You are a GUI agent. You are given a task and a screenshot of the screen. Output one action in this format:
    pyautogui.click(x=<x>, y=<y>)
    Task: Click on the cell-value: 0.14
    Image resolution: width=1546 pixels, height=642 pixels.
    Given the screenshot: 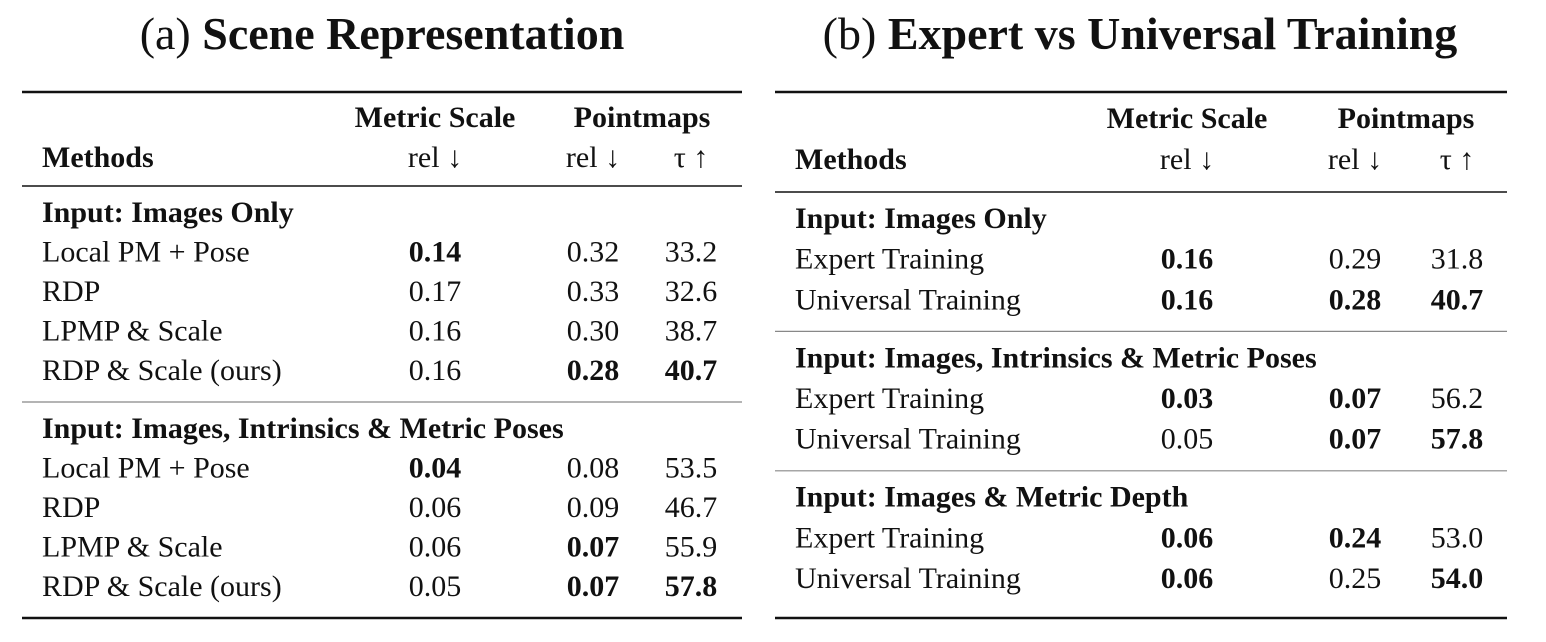 What is the action you would take?
    pyautogui.click(x=435, y=251)
    